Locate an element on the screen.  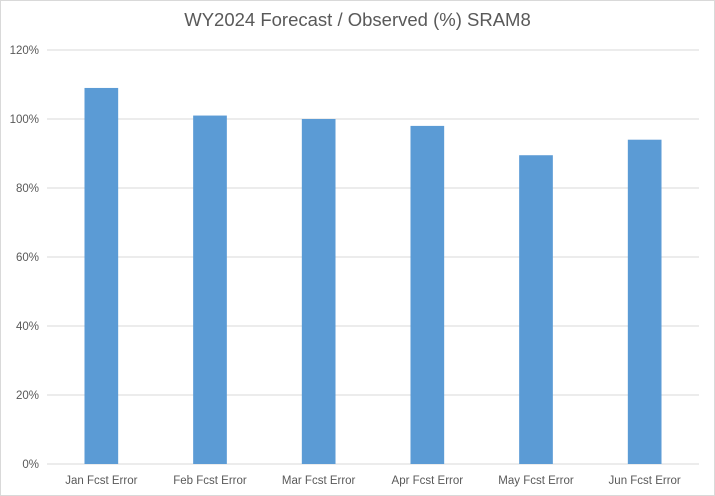
y-tick-label: 20% is located at coordinates (27, 396).